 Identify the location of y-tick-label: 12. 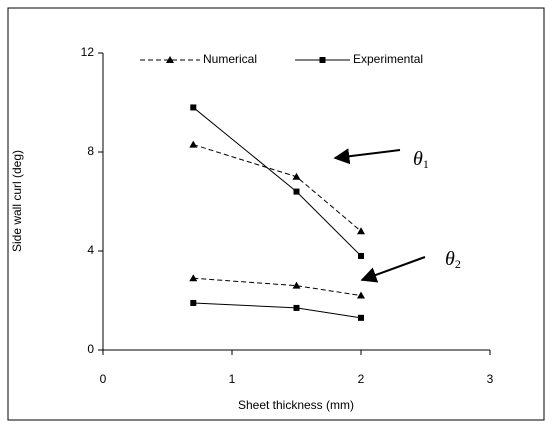
(88, 52).